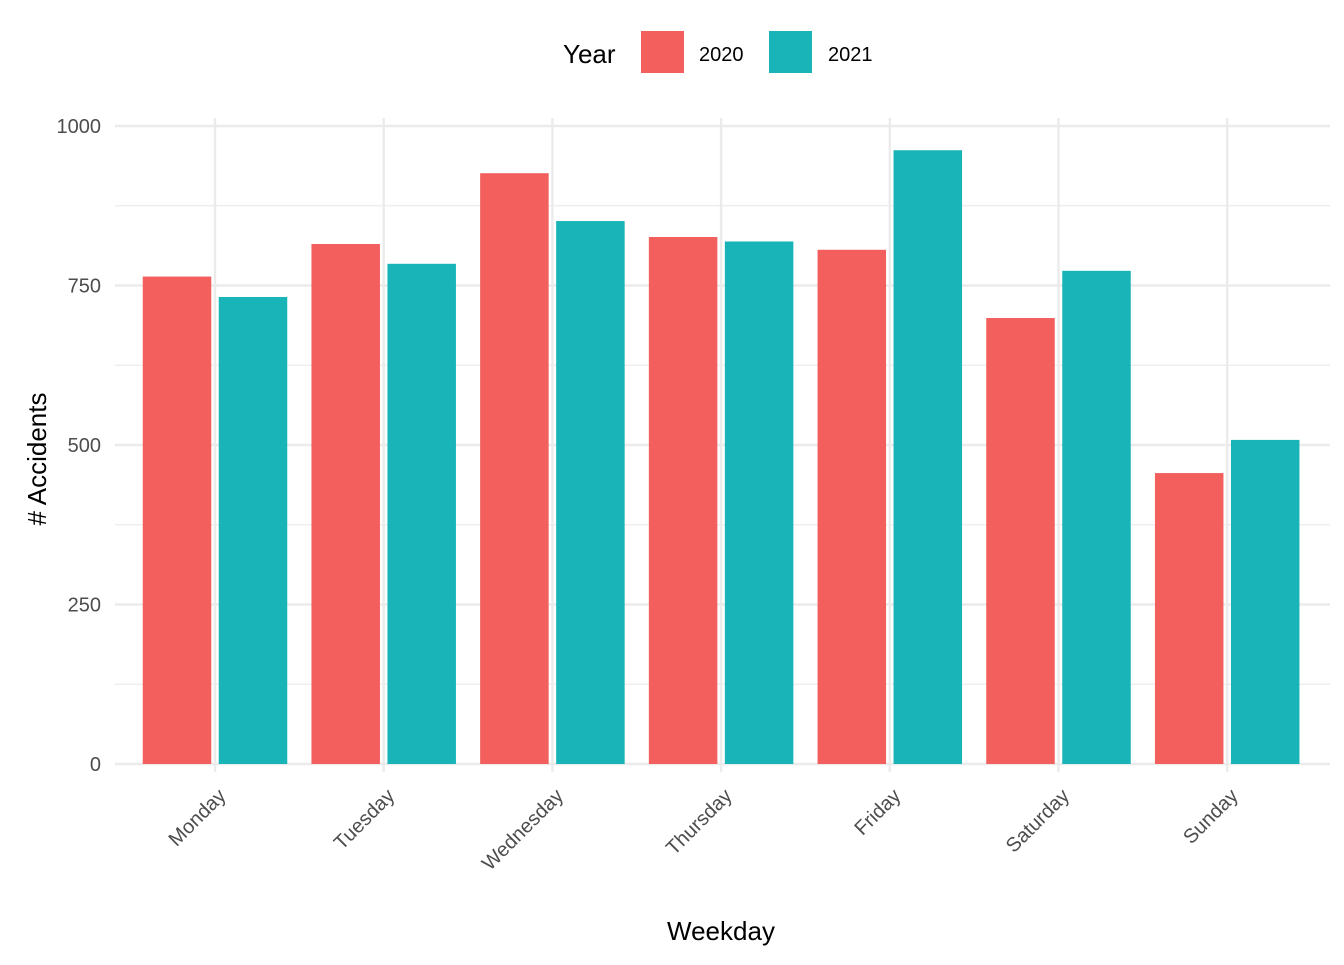 The width and height of the screenshot is (1344, 965). Describe the element at coordinates (850, 55) in the screenshot. I see `legend-label-2021: 2021` at that location.